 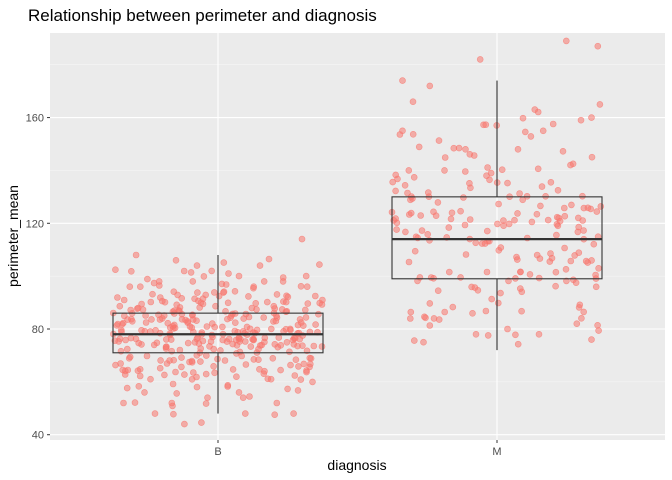 I want to click on y-tick-label: 160, so click(x=35, y=119).